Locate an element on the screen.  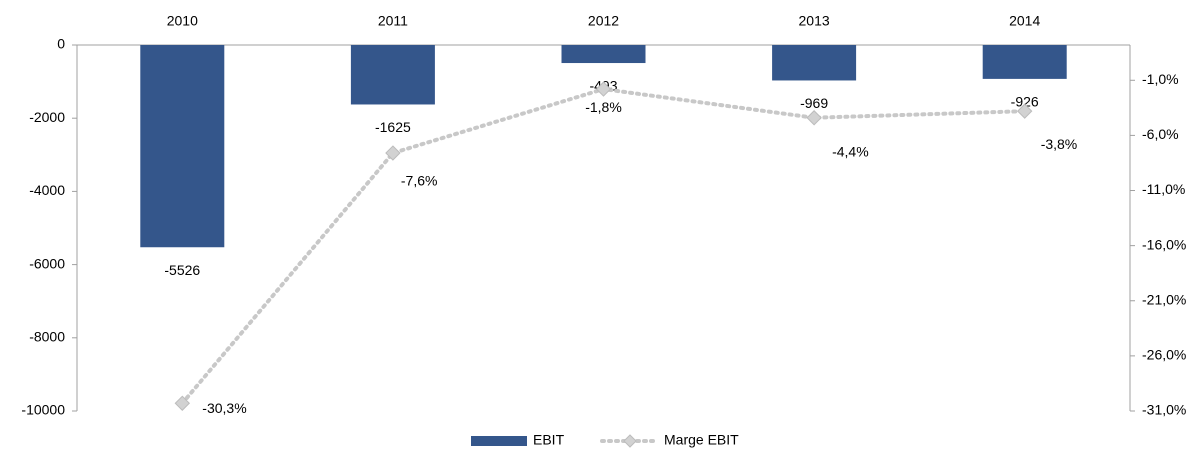
legend-label: EBIT is located at coordinates (549, 440).